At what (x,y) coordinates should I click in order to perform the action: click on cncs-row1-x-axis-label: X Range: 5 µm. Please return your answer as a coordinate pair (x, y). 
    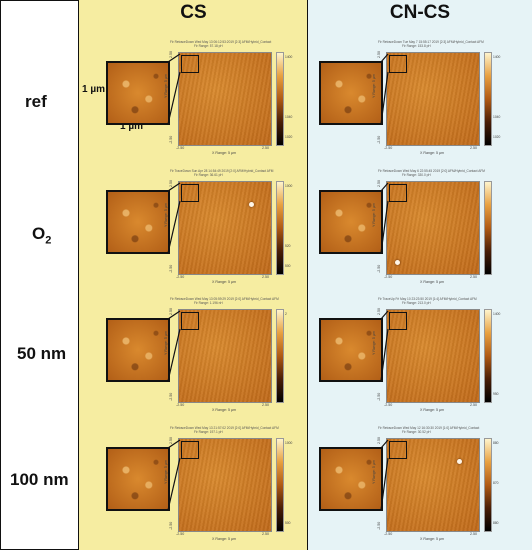
    Looking at the image, I should click on (432, 153).